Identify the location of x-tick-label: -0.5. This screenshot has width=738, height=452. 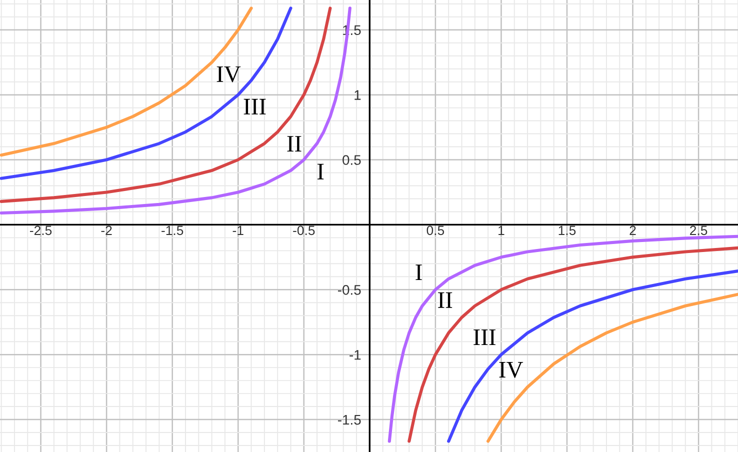
(304, 231).